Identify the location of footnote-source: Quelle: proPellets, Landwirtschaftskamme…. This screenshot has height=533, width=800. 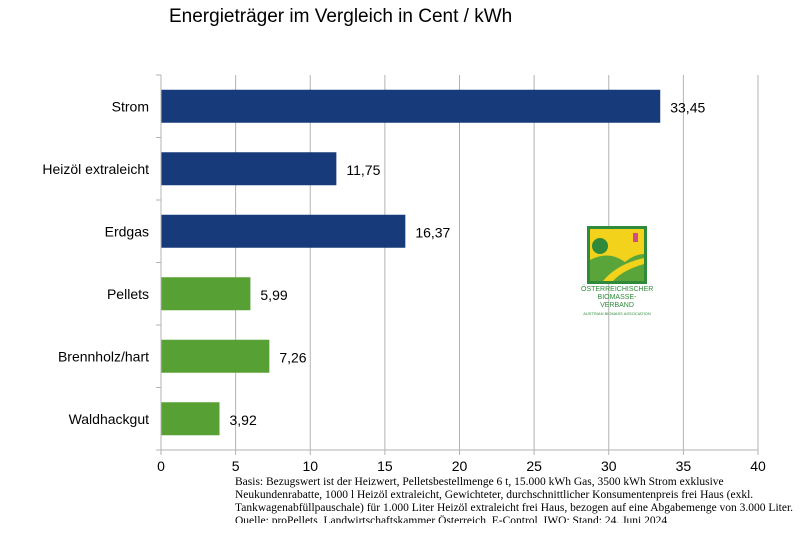
(451, 519).